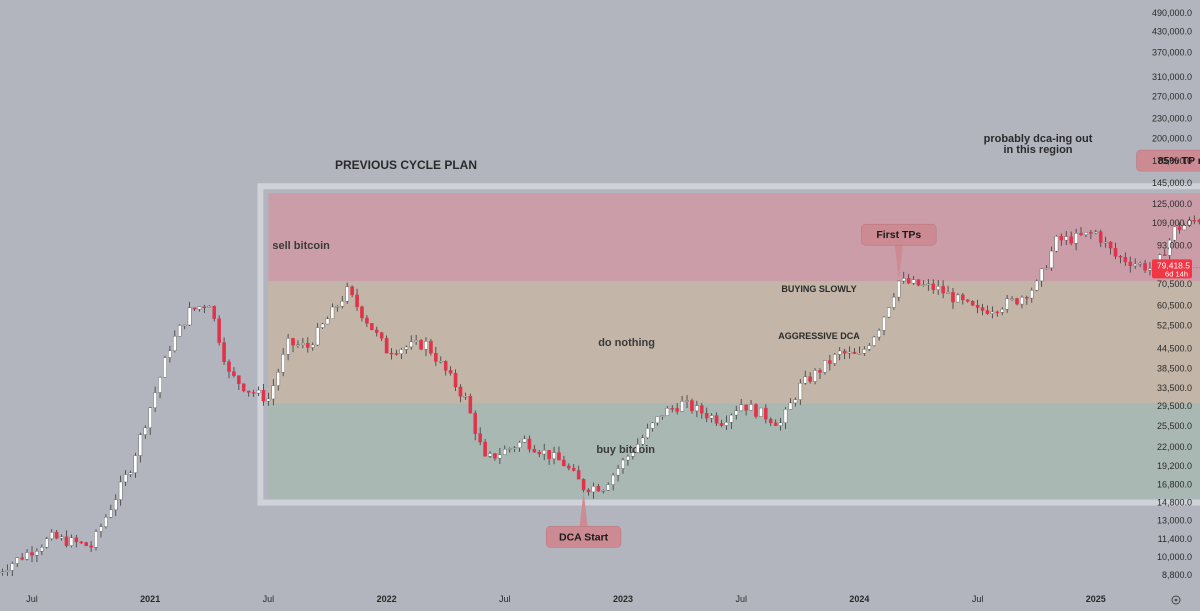 This screenshot has width=1200, height=611. I want to click on current-price-countdown: 6d 14h, so click(1176, 273).